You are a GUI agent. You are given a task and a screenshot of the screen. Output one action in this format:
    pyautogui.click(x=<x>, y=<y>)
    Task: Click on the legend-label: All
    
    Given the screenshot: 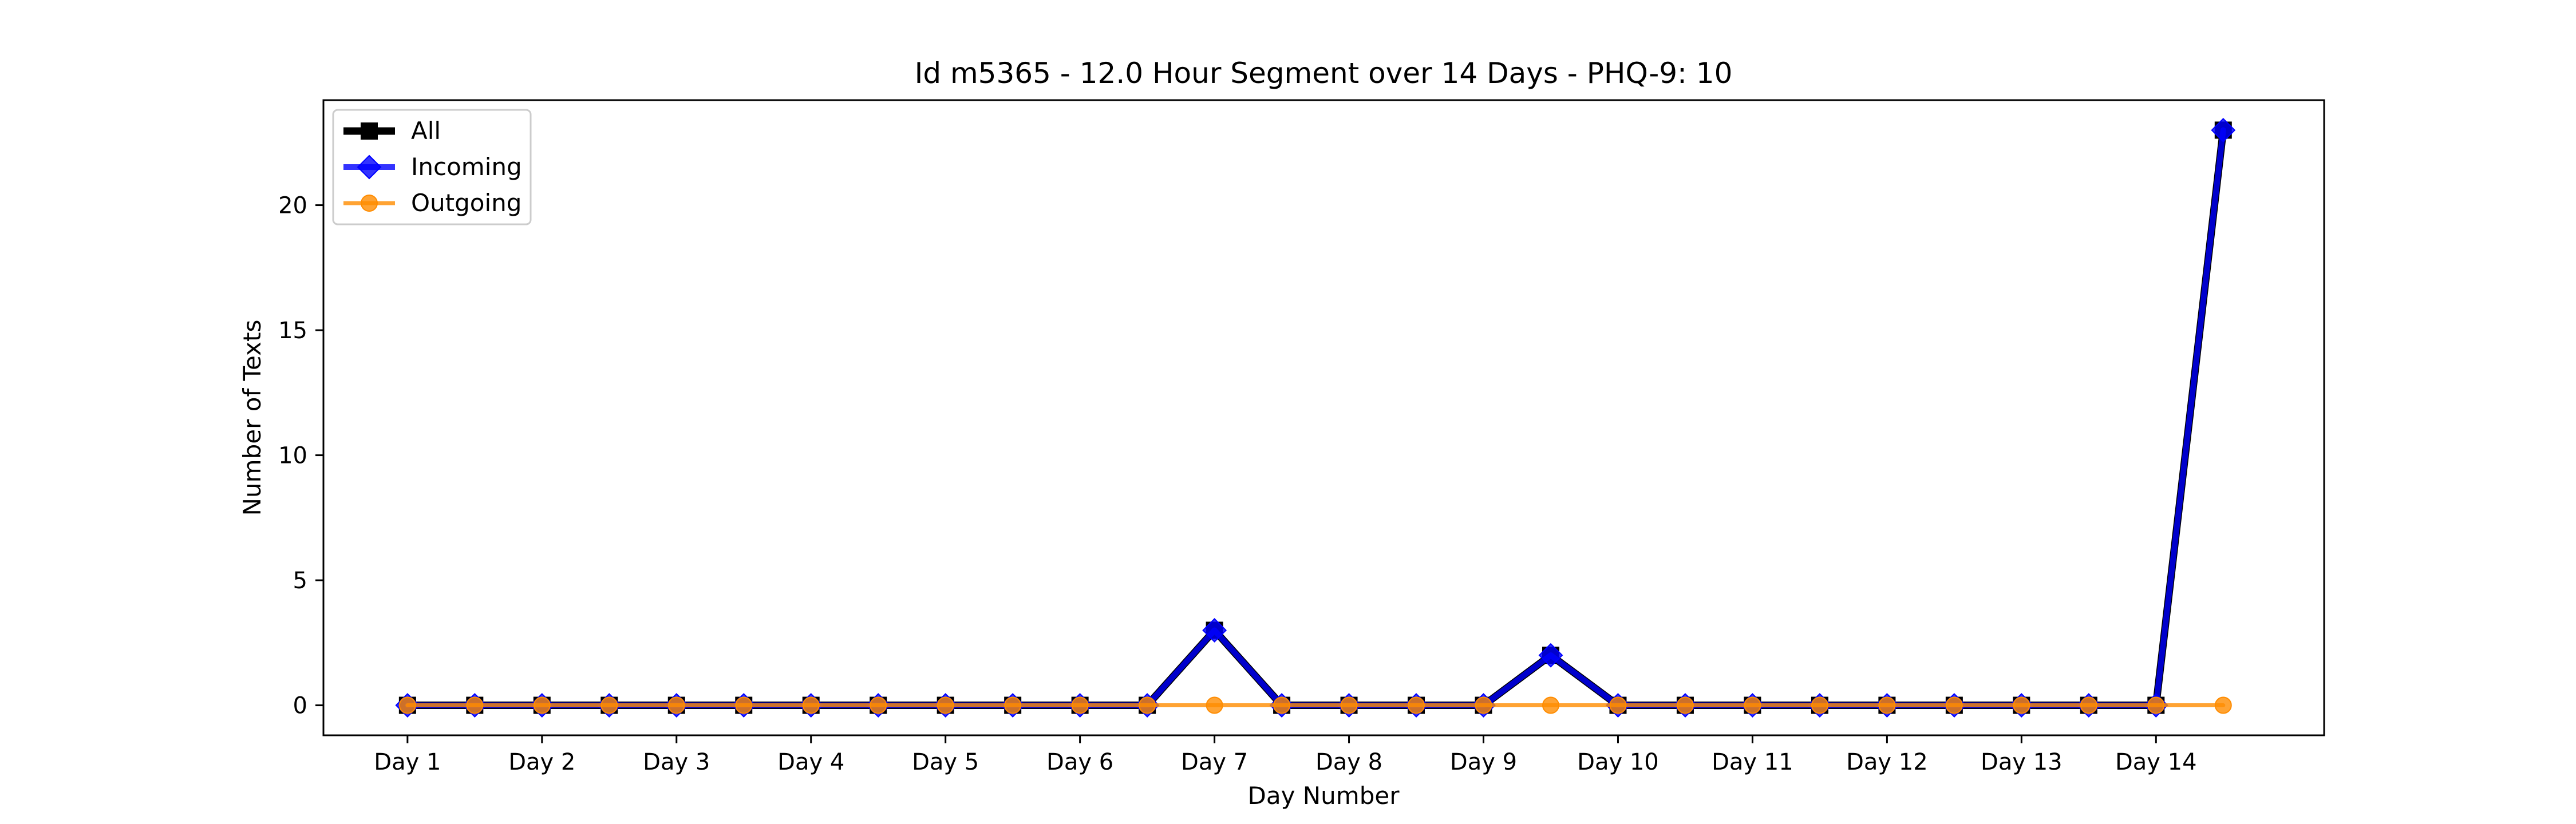 What is the action you would take?
    pyautogui.click(x=426, y=131)
    